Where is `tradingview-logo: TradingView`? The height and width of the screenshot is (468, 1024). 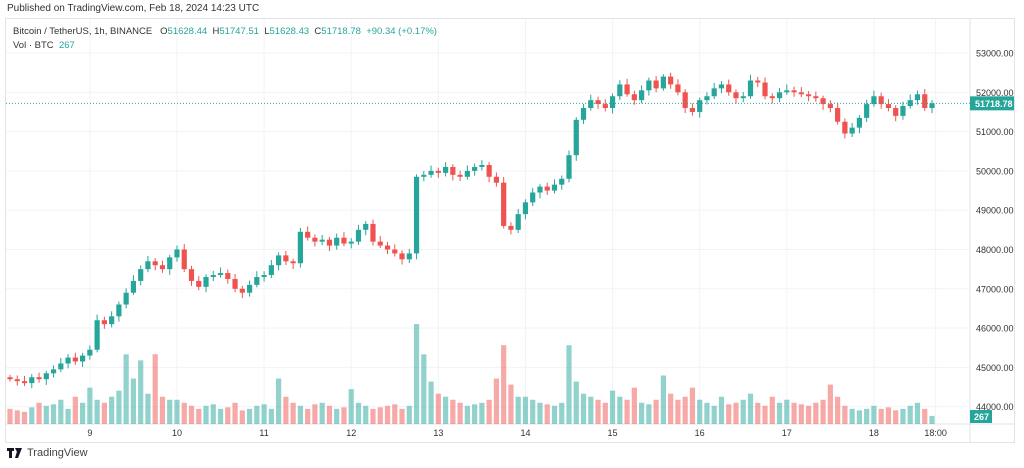
tradingview-logo: TradingView is located at coordinates (47, 453).